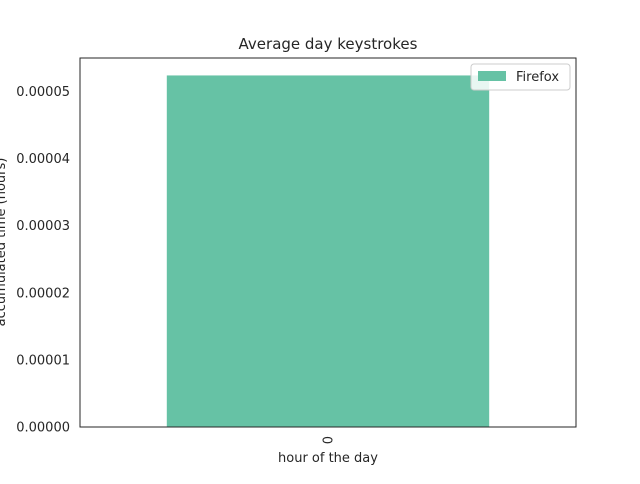  I want to click on legend: Firefox, so click(520, 77).